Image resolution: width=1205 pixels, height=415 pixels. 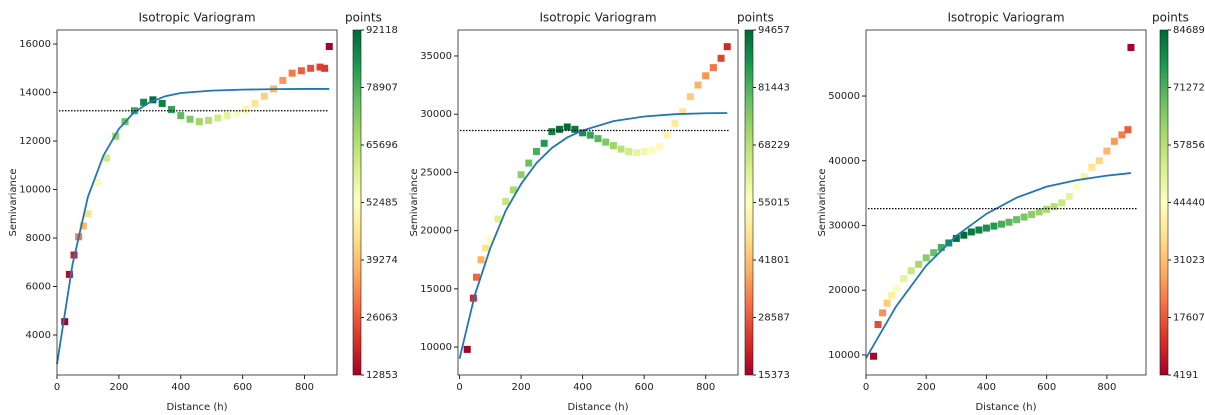 What do you see at coordinates (436, 289) in the screenshot?
I see `y-tick-label: 15000` at bounding box center [436, 289].